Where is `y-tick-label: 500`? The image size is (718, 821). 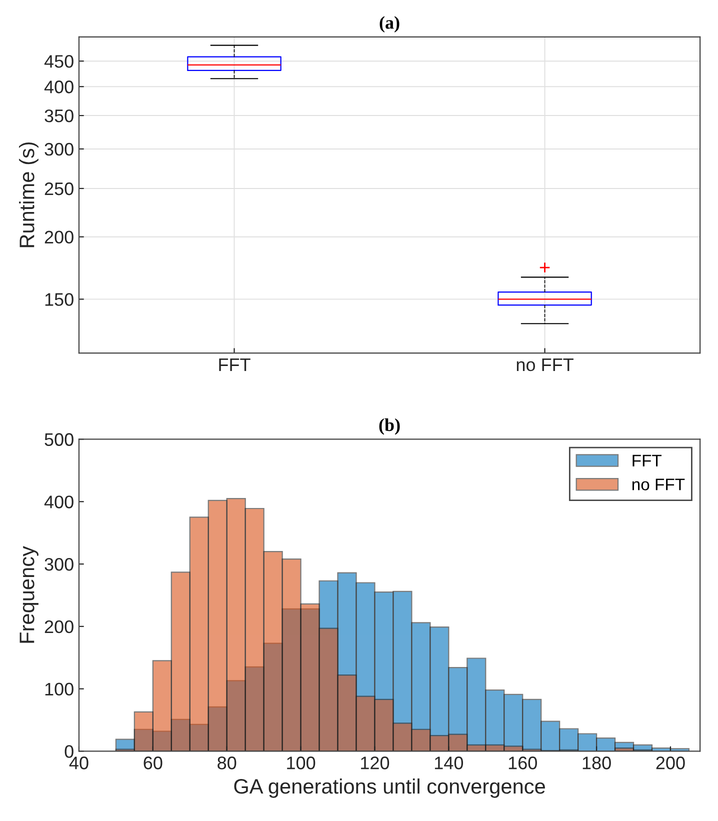 y-tick-label: 500 is located at coordinates (59, 439).